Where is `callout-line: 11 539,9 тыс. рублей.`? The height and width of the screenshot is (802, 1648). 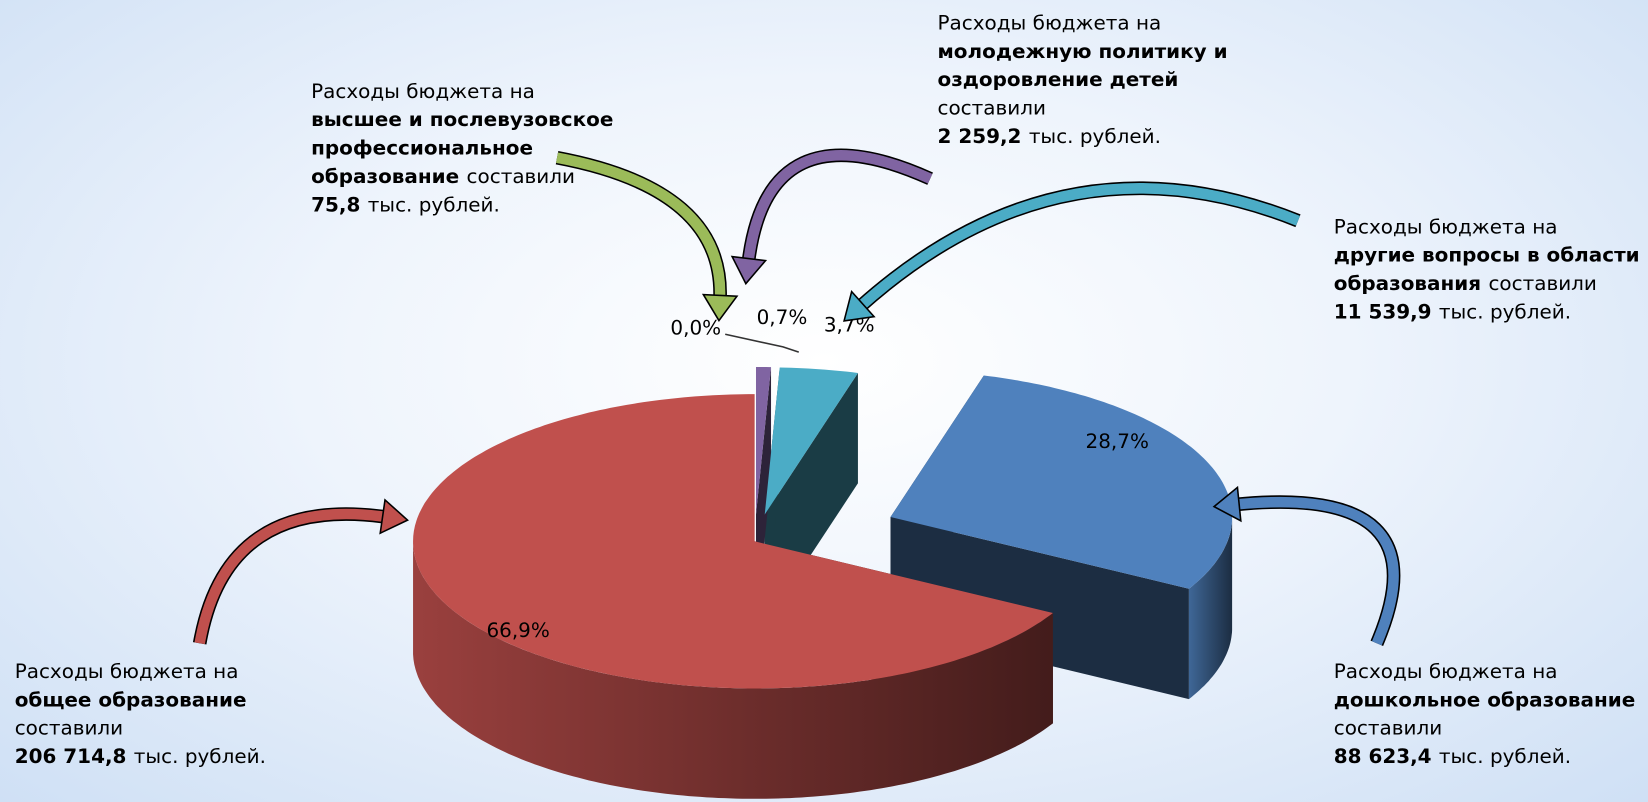
callout-line: 11 539,9 тыс. рублей. is located at coordinates (1452, 311).